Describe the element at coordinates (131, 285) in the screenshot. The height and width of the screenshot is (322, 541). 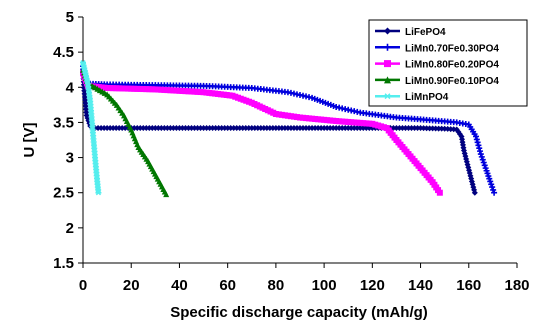
I see `x-tick-label: 20` at that location.